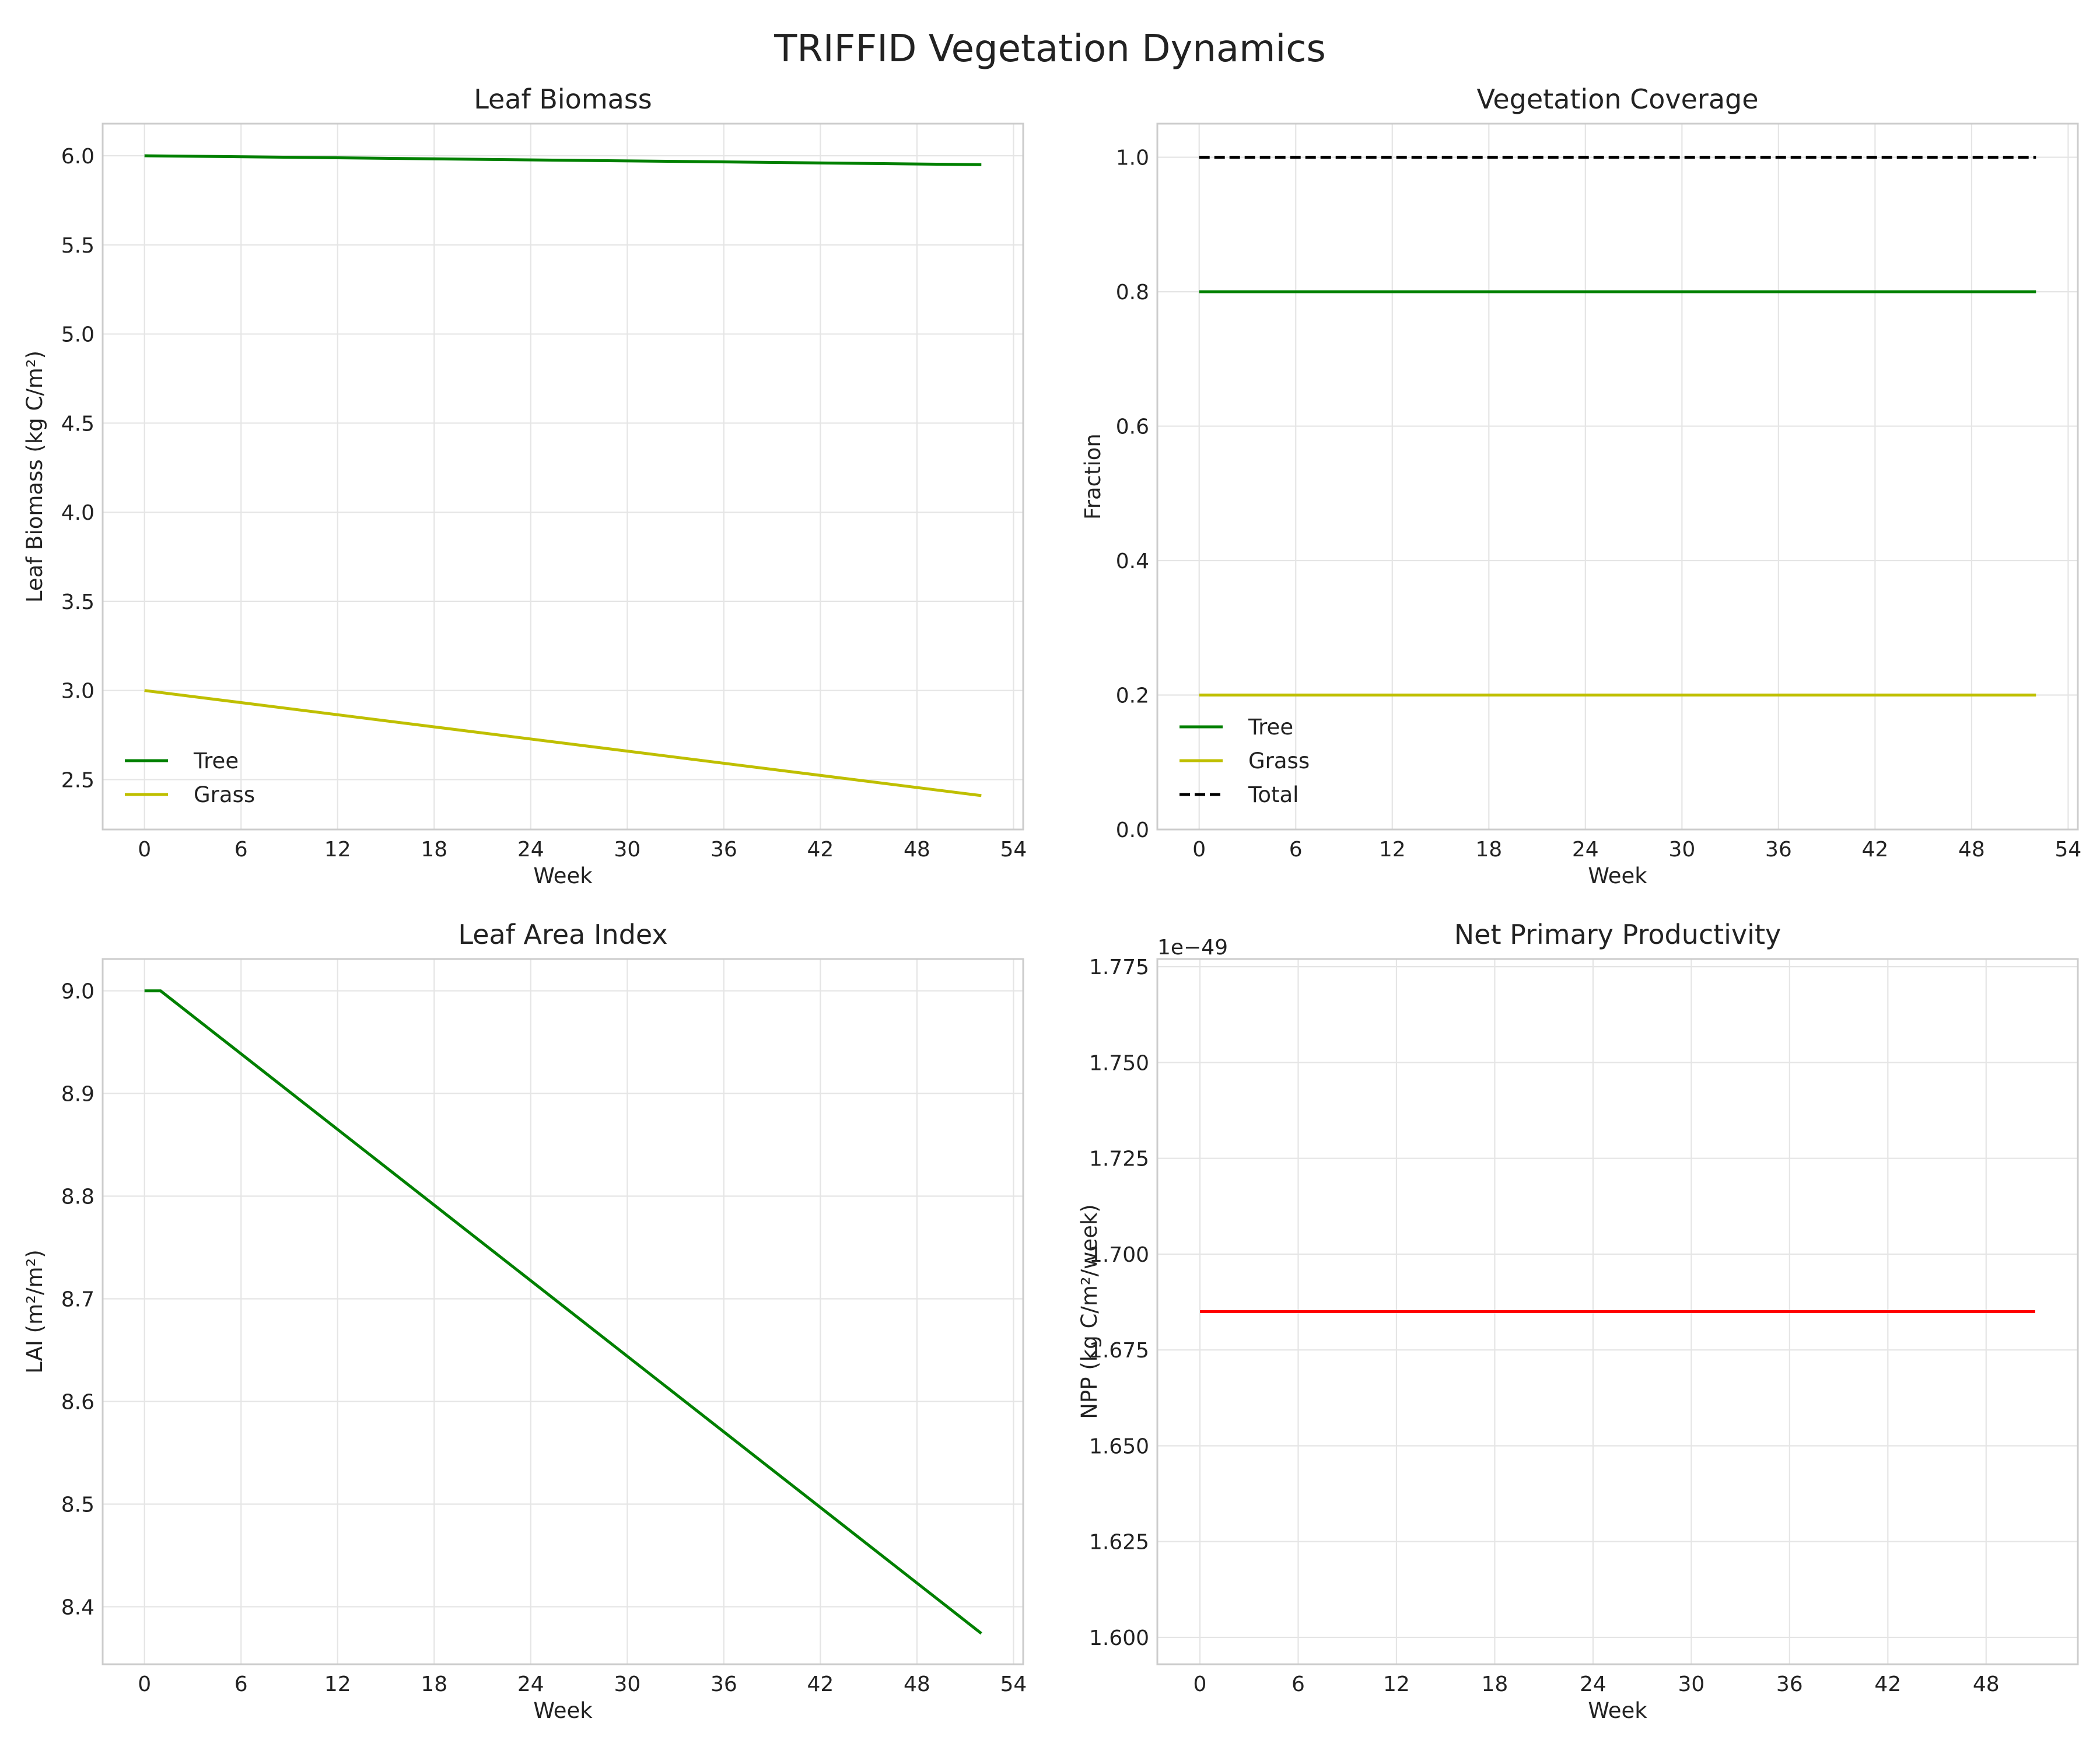 The height and width of the screenshot is (1750, 2100). Describe the element at coordinates (190, 778) in the screenshot. I see `leaf-biomass-legend: Tree Grass` at that location.